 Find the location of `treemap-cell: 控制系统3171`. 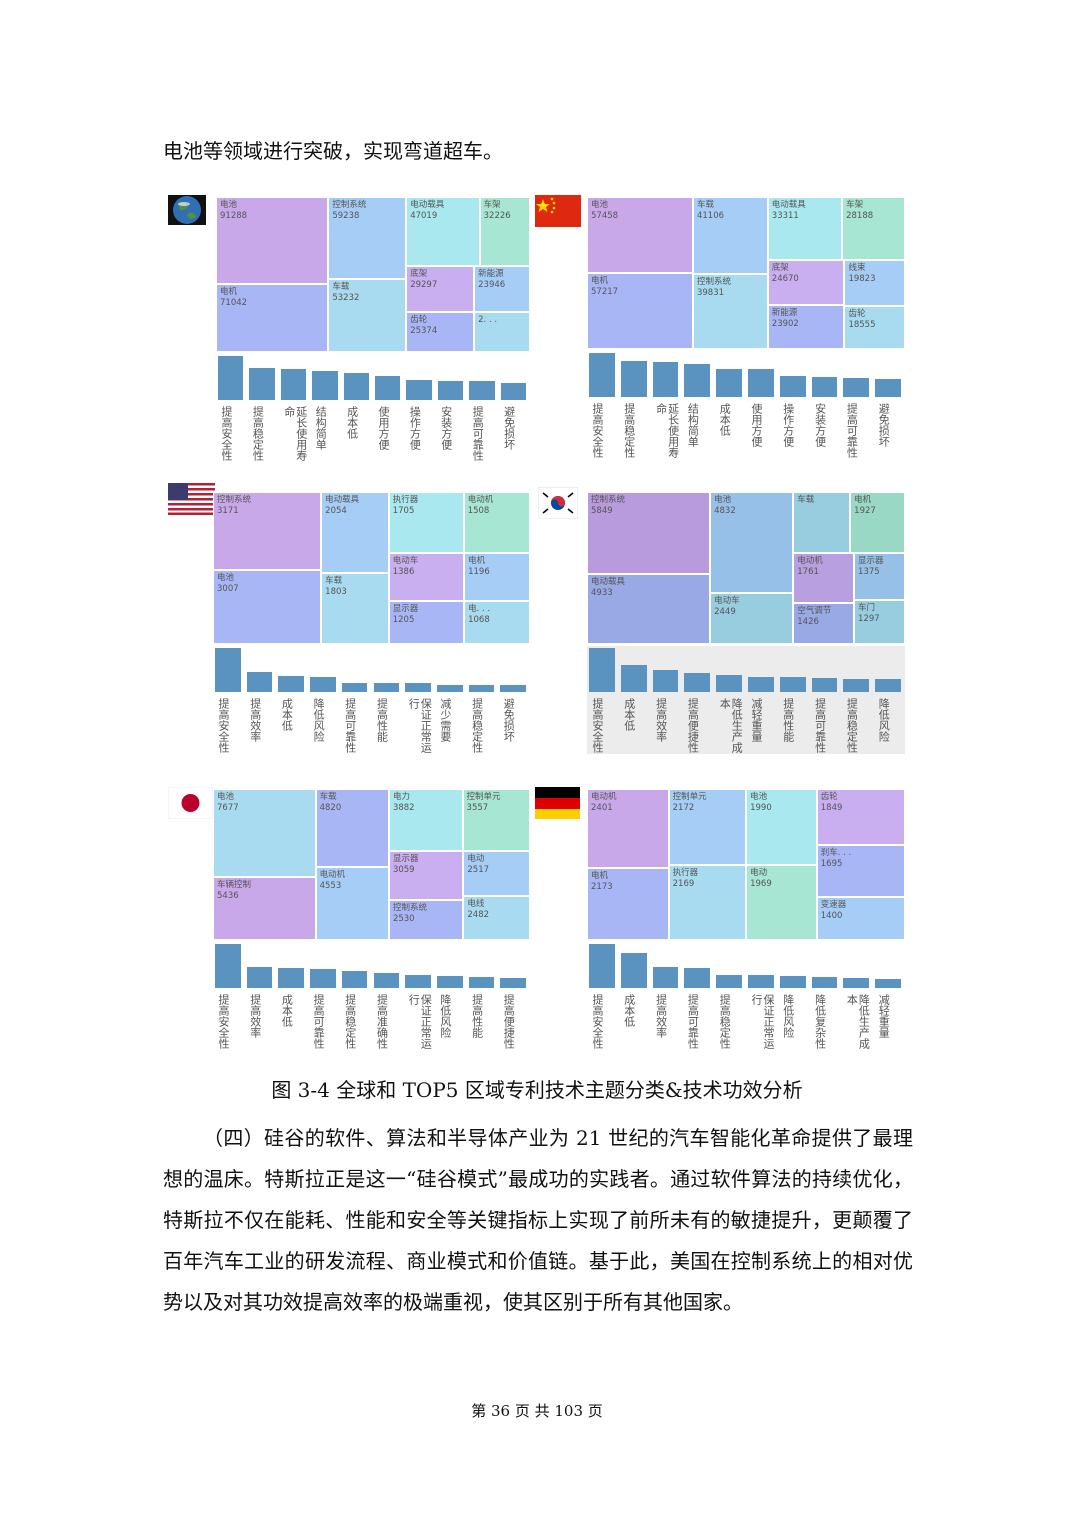

treemap-cell: 控制系统3171 is located at coordinates (267, 531).